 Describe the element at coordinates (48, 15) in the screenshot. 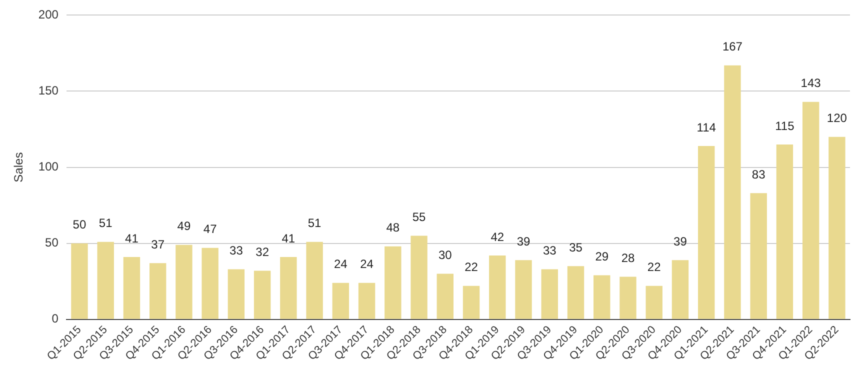

I see `y-tick-label: 200` at that location.